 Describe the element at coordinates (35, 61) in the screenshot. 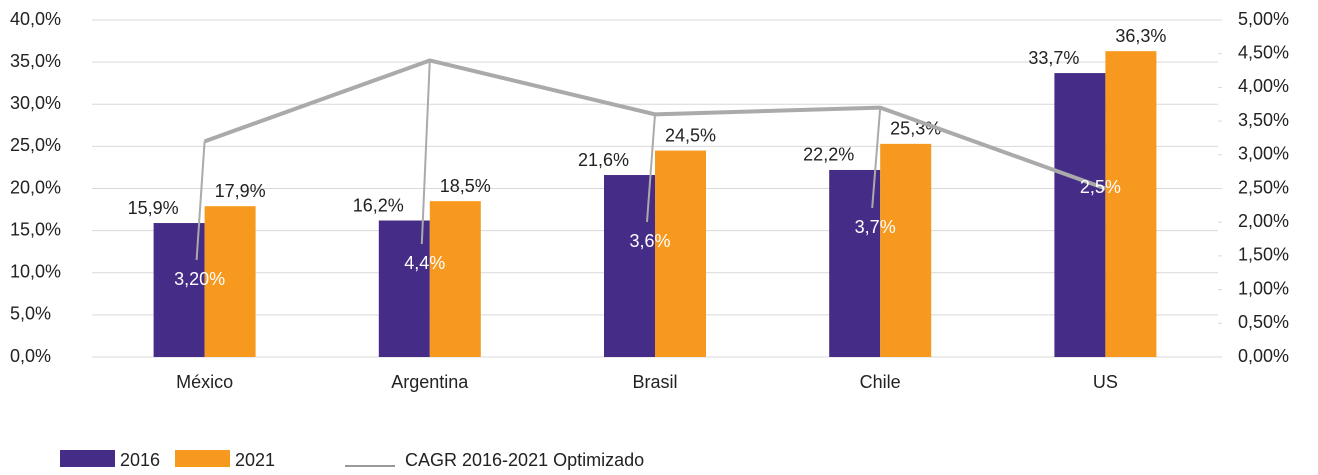

I see `y-tick-label: 35,0%` at that location.